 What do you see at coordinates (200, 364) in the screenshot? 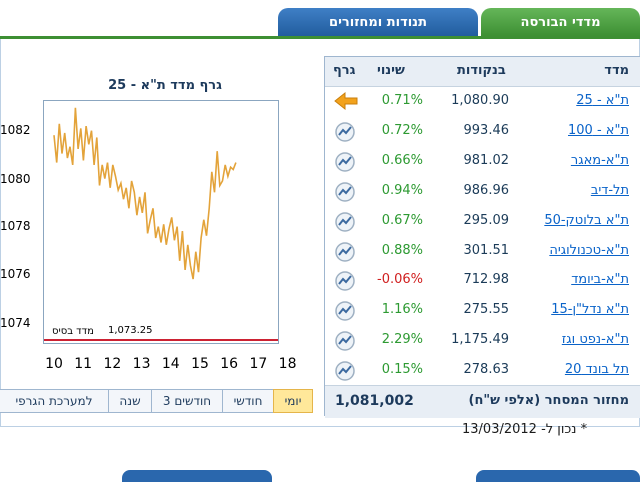
I see `x-tick-label: 15` at bounding box center [200, 364].